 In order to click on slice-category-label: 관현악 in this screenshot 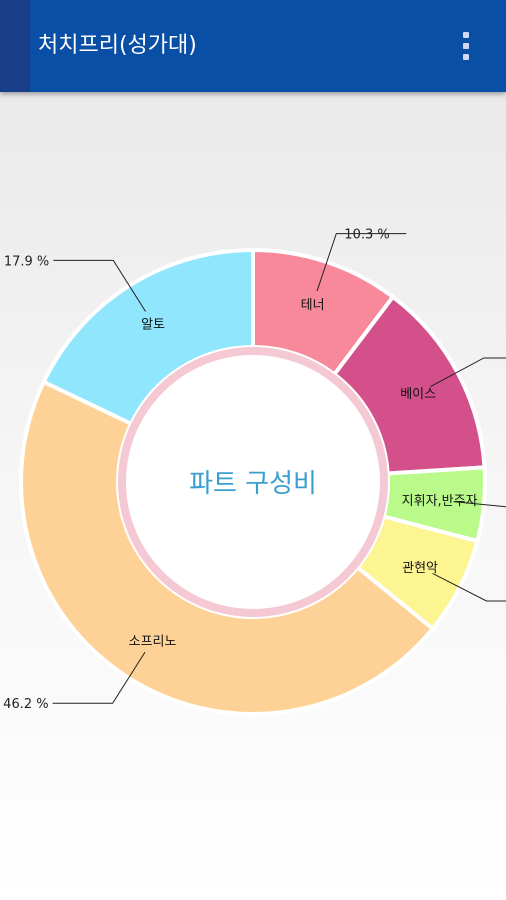, I will do `click(420, 568)`.